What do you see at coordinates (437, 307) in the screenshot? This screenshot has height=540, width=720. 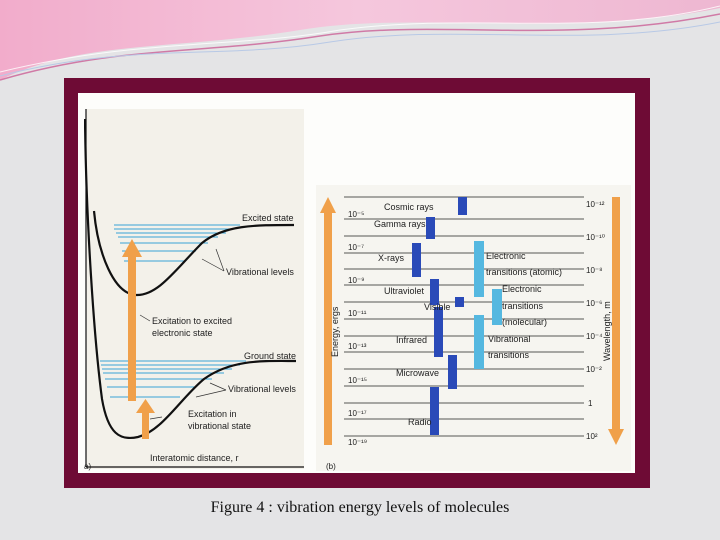 I see `region-label-visible: Visible` at bounding box center [437, 307].